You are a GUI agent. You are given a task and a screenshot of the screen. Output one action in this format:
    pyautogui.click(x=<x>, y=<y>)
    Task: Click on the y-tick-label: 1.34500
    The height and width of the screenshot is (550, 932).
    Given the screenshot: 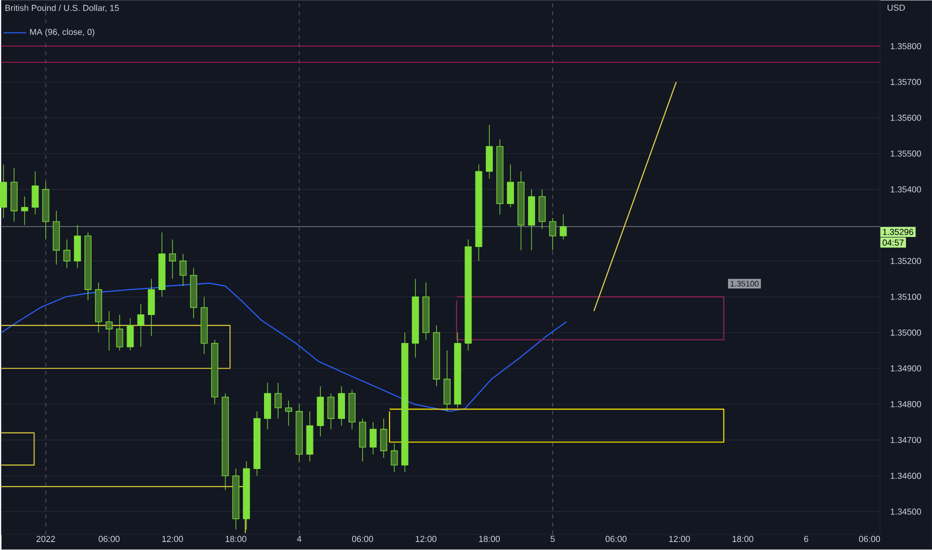 What is the action you would take?
    pyautogui.click(x=906, y=511)
    